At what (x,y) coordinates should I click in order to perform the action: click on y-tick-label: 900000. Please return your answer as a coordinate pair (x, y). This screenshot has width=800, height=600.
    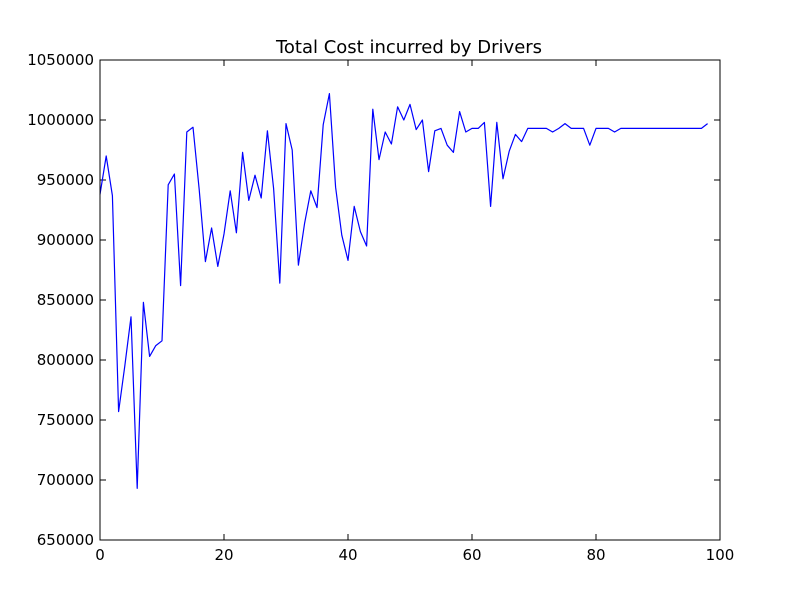
    Looking at the image, I should click on (65, 240).